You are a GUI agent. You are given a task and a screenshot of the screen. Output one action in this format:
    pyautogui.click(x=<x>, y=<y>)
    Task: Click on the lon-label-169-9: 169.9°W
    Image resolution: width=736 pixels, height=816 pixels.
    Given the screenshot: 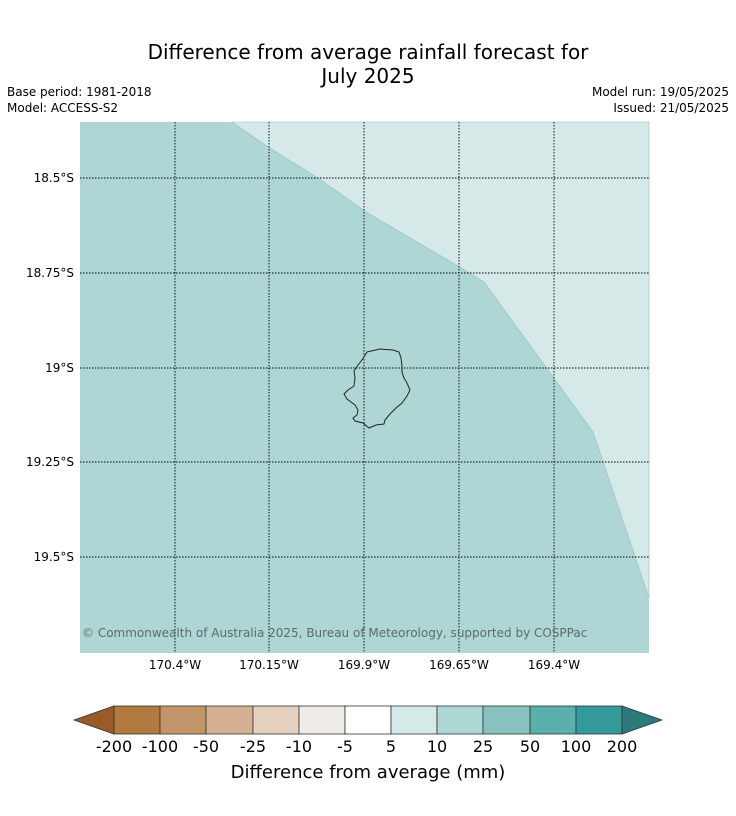 What is the action you would take?
    pyautogui.click(x=364, y=665)
    